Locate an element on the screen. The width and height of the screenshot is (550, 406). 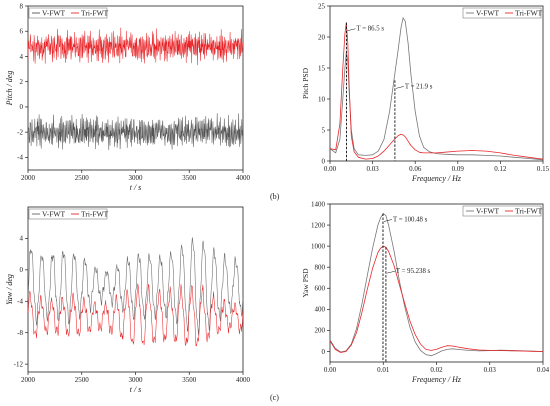
y-tick-label: 2 is located at coordinates (22, 82).